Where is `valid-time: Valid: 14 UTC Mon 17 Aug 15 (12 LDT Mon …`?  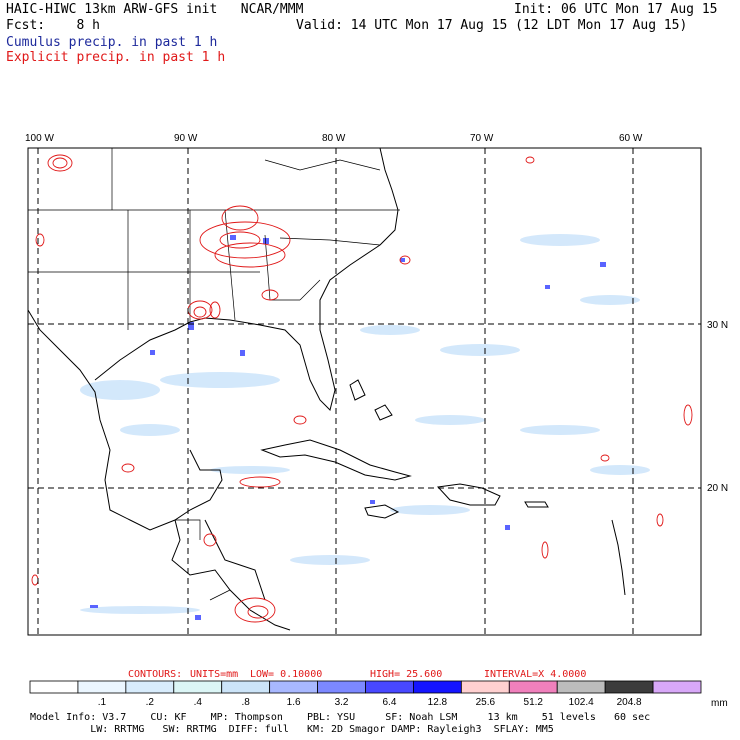 valid-time: Valid: 14 UTC Mon 17 Aug 15 (12 LDT Mon … is located at coordinates (492, 25).